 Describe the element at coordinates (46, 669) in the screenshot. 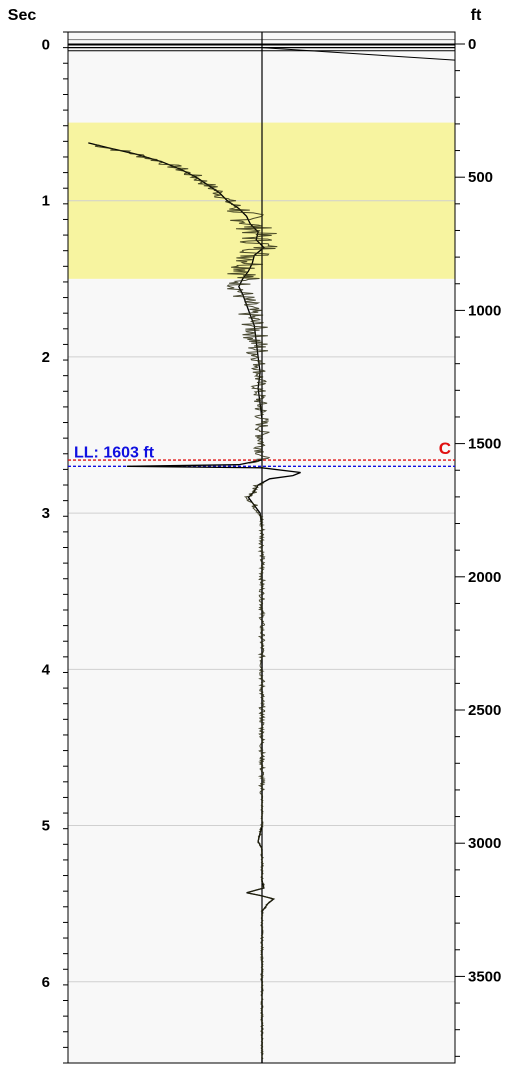

I see `left-tick-label: 4` at that location.